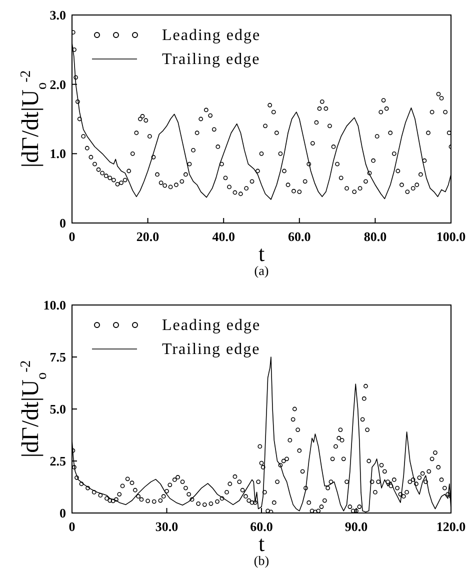 This screenshot has height=575, width=472. I want to click on y-tick-label: 5.0, so click(58, 409).